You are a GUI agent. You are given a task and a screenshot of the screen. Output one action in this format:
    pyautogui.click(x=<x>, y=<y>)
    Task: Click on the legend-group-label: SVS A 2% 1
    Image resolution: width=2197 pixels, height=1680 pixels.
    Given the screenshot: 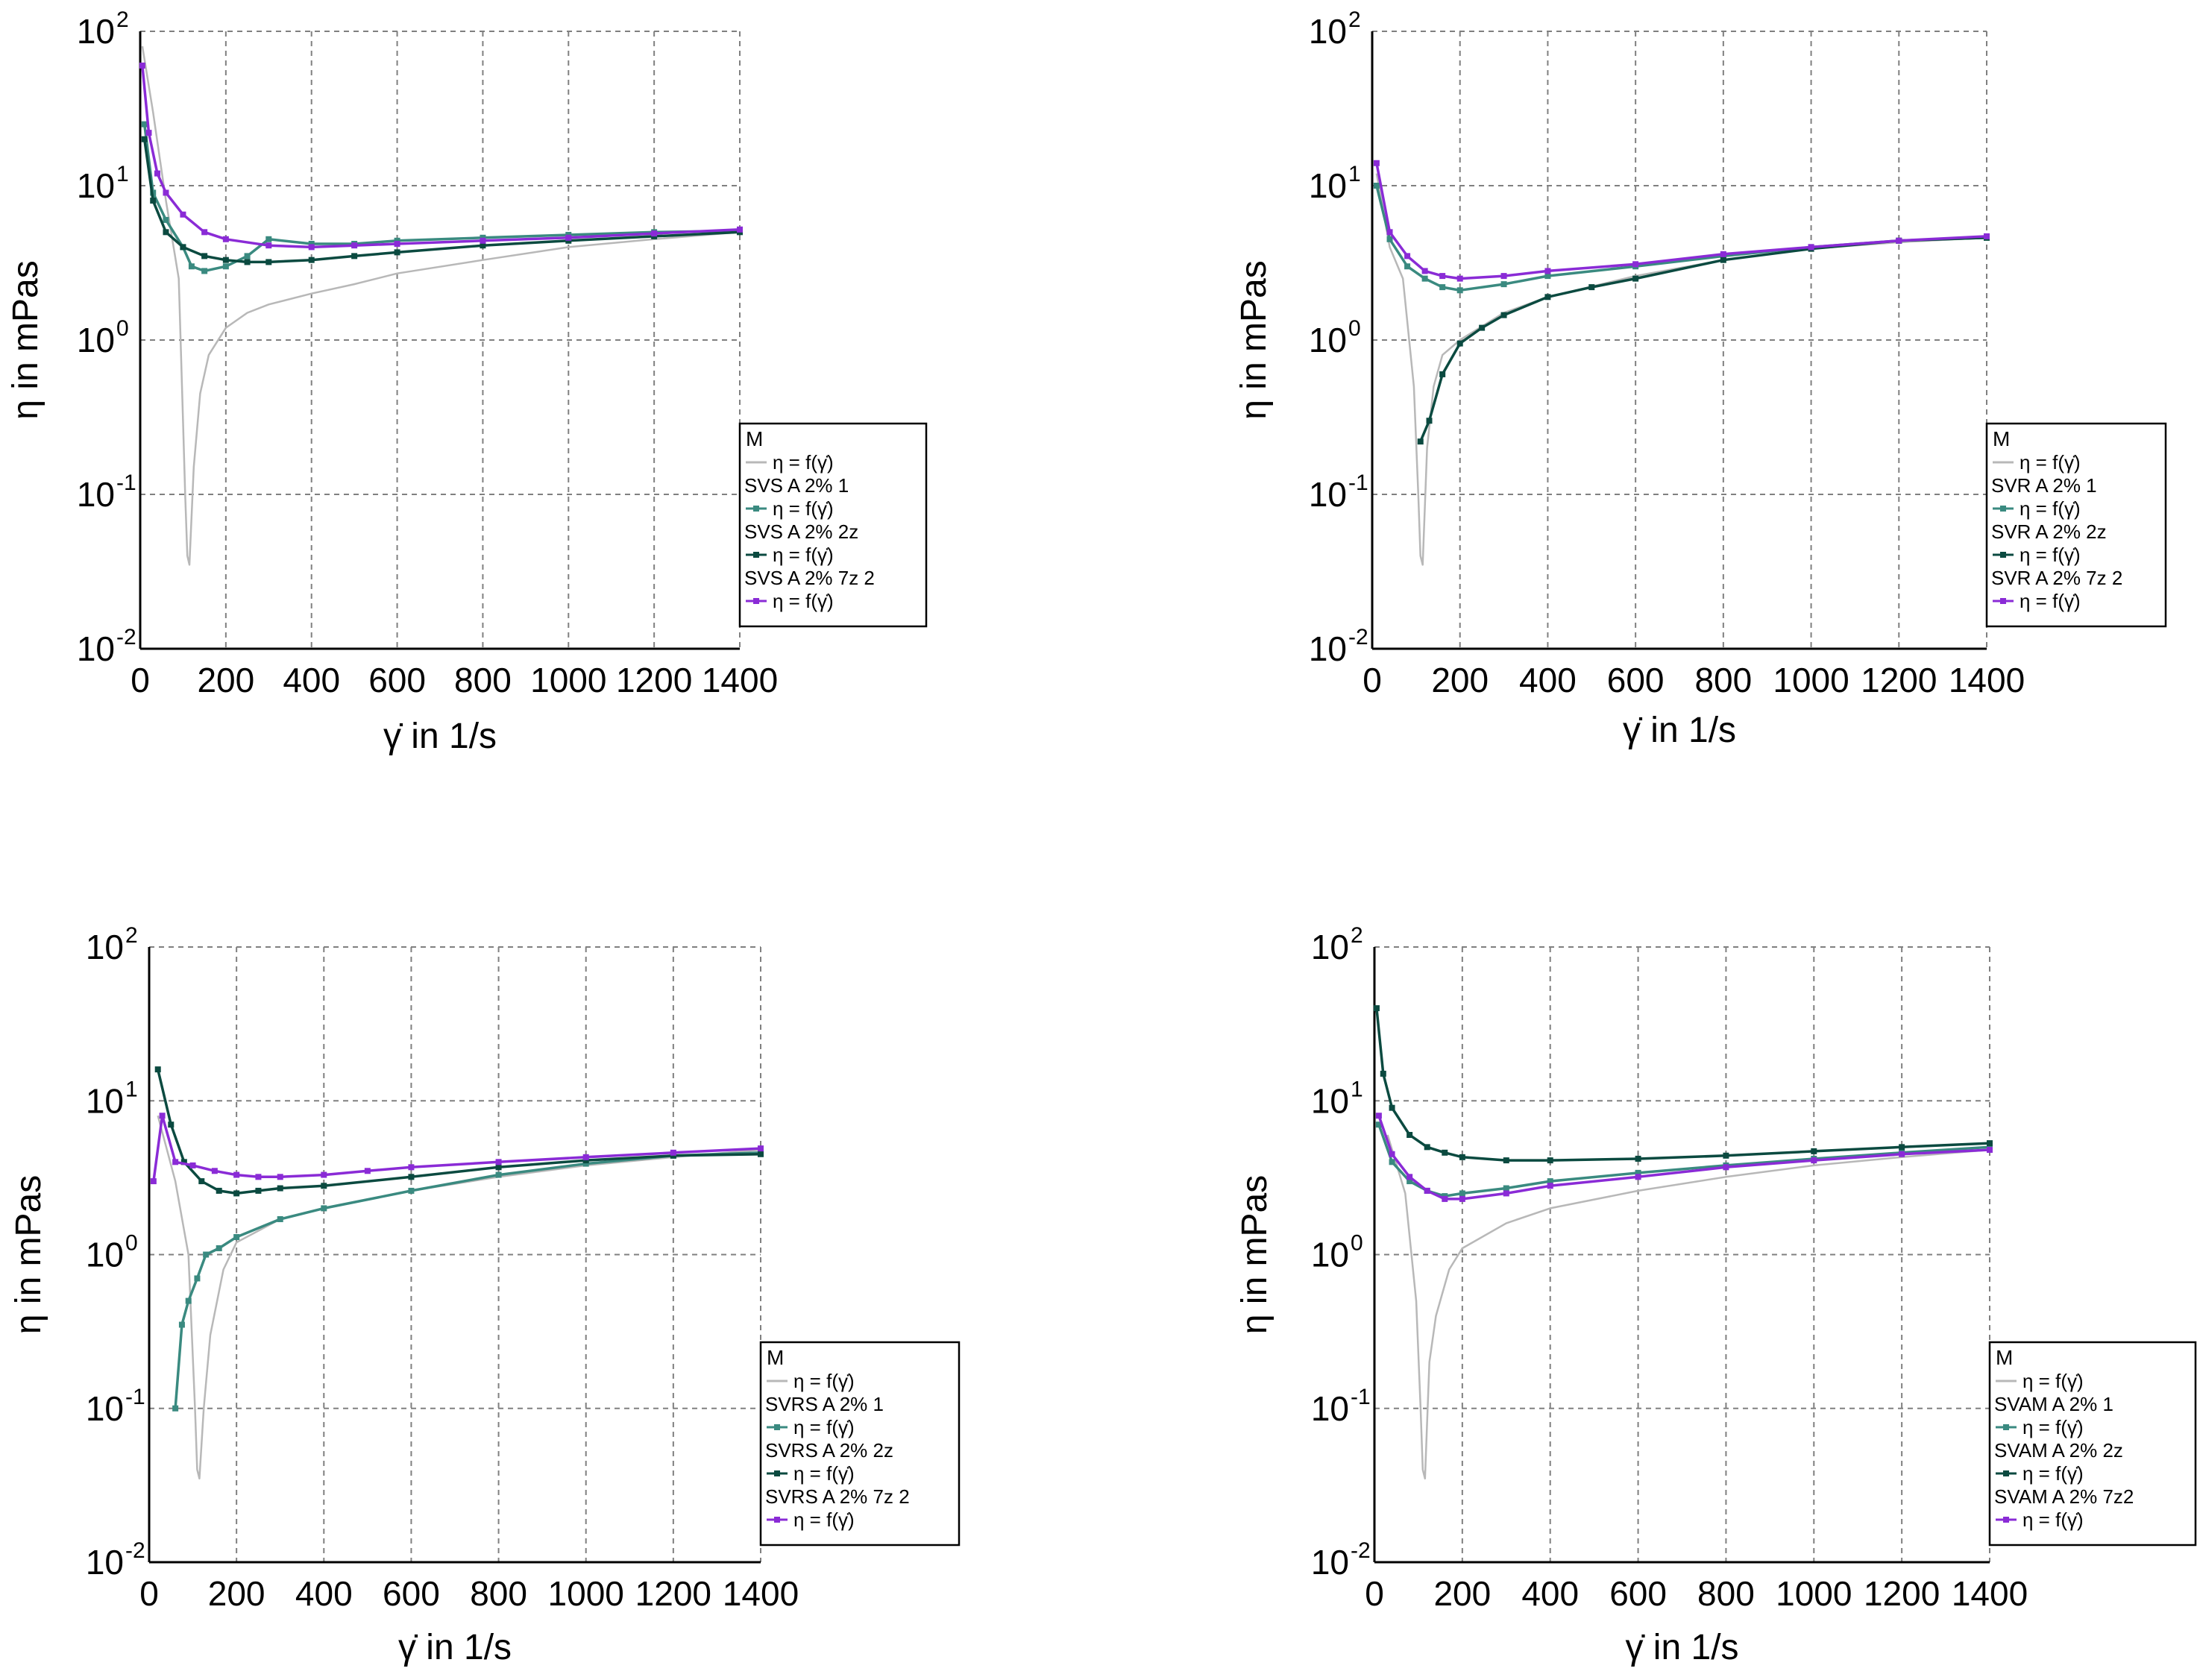 What is the action you would take?
    pyautogui.click(x=796, y=485)
    